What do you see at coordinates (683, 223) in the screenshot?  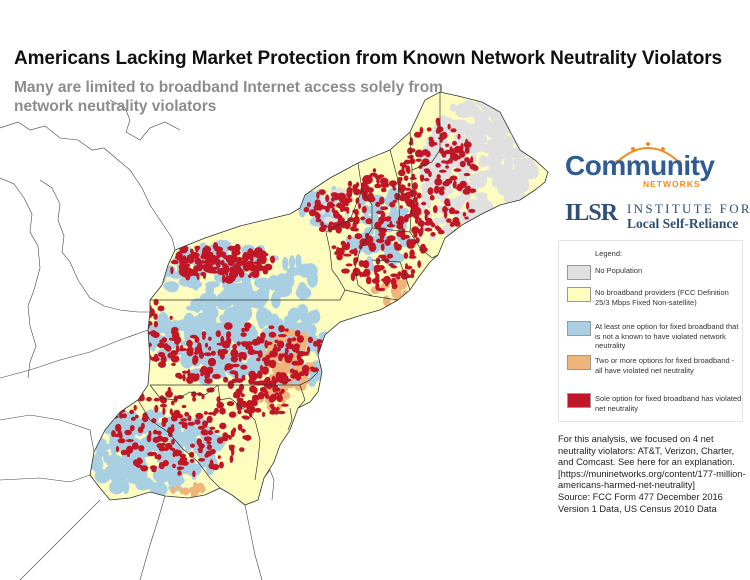 I see `ilsr-logo-line2: Local Self-Reliance` at bounding box center [683, 223].